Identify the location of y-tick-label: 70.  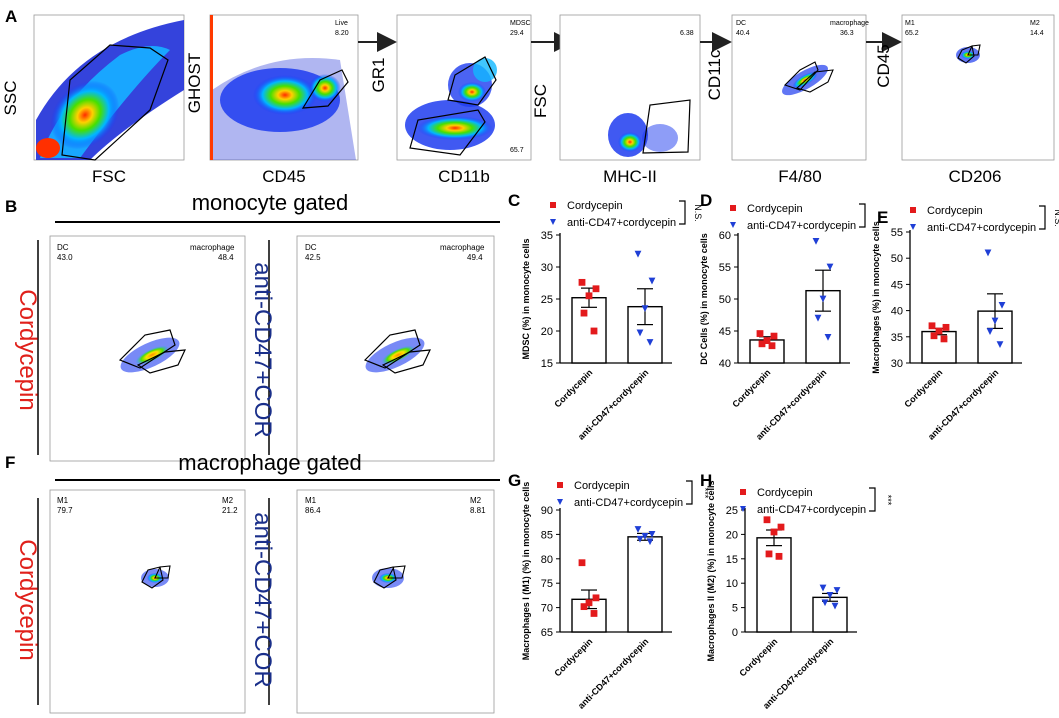
(547, 609).